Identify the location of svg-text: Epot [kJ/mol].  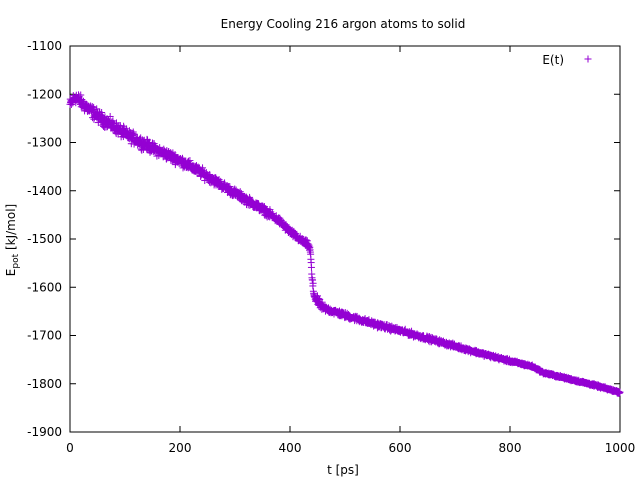
(12, 240).